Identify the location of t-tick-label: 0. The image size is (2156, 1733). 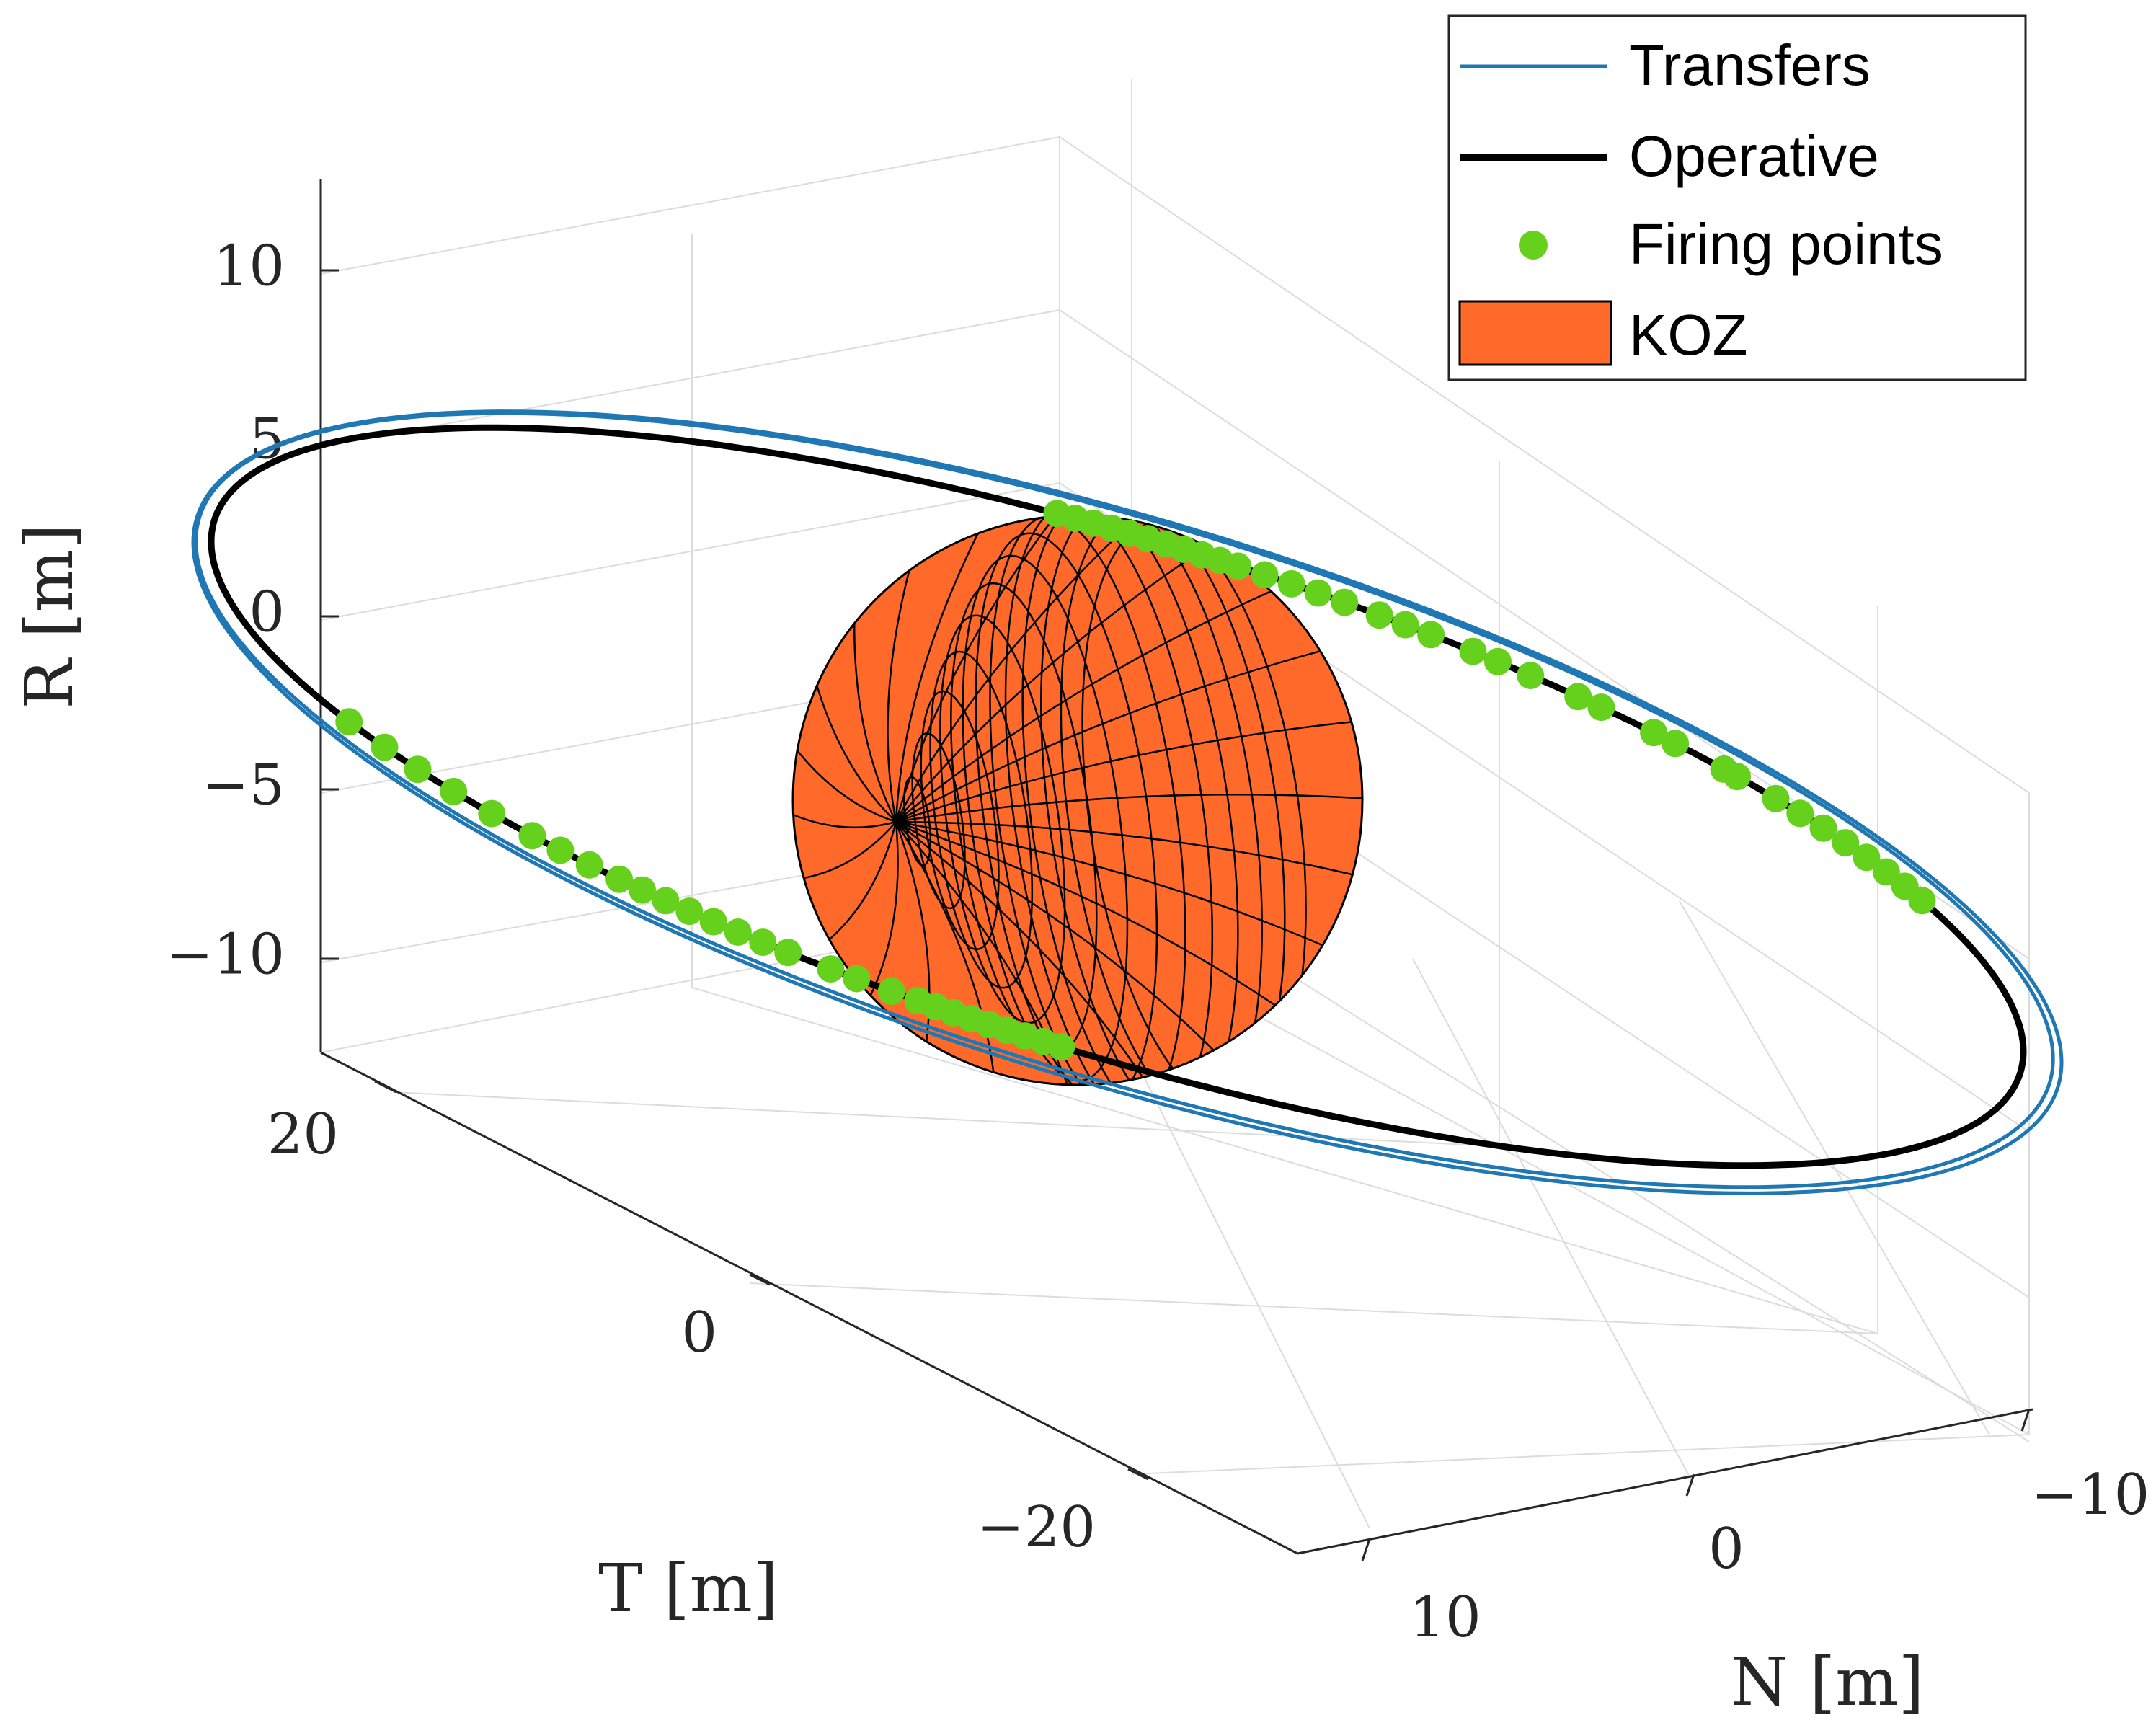
(699, 1333).